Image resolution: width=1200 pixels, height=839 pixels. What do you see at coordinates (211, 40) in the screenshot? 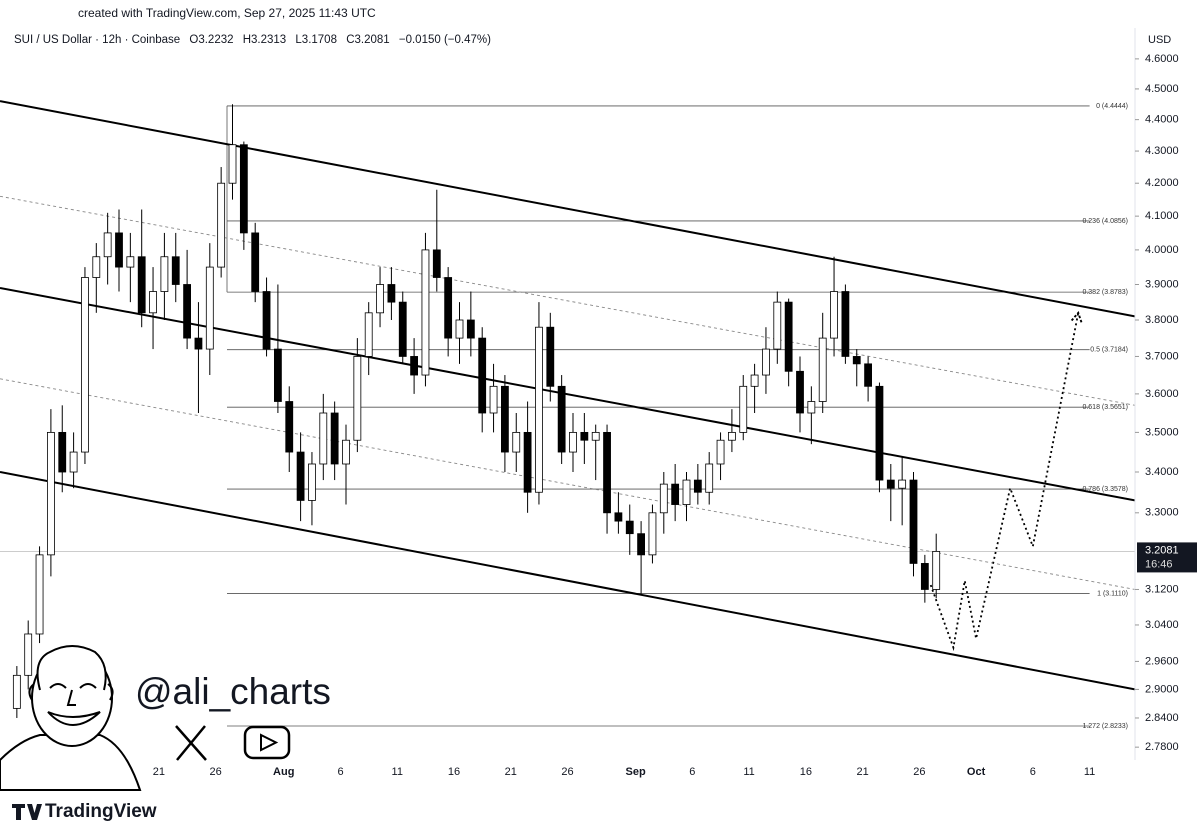
I see `ohlc-open: O3.2232` at bounding box center [211, 40].